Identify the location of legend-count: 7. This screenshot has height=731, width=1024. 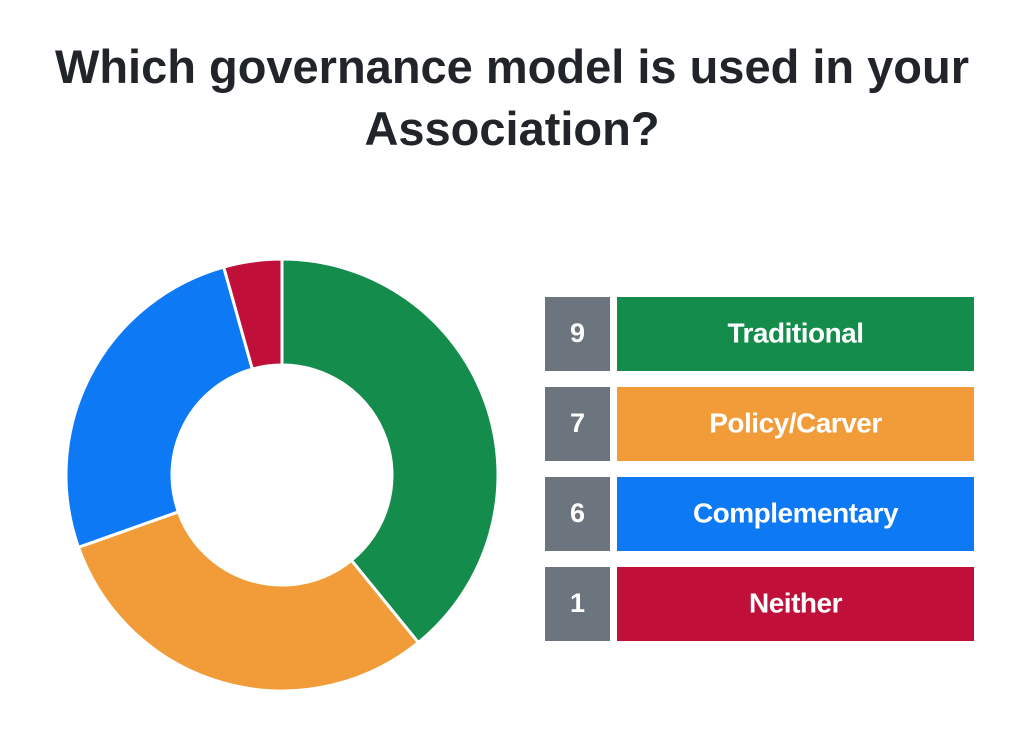
(577, 423).